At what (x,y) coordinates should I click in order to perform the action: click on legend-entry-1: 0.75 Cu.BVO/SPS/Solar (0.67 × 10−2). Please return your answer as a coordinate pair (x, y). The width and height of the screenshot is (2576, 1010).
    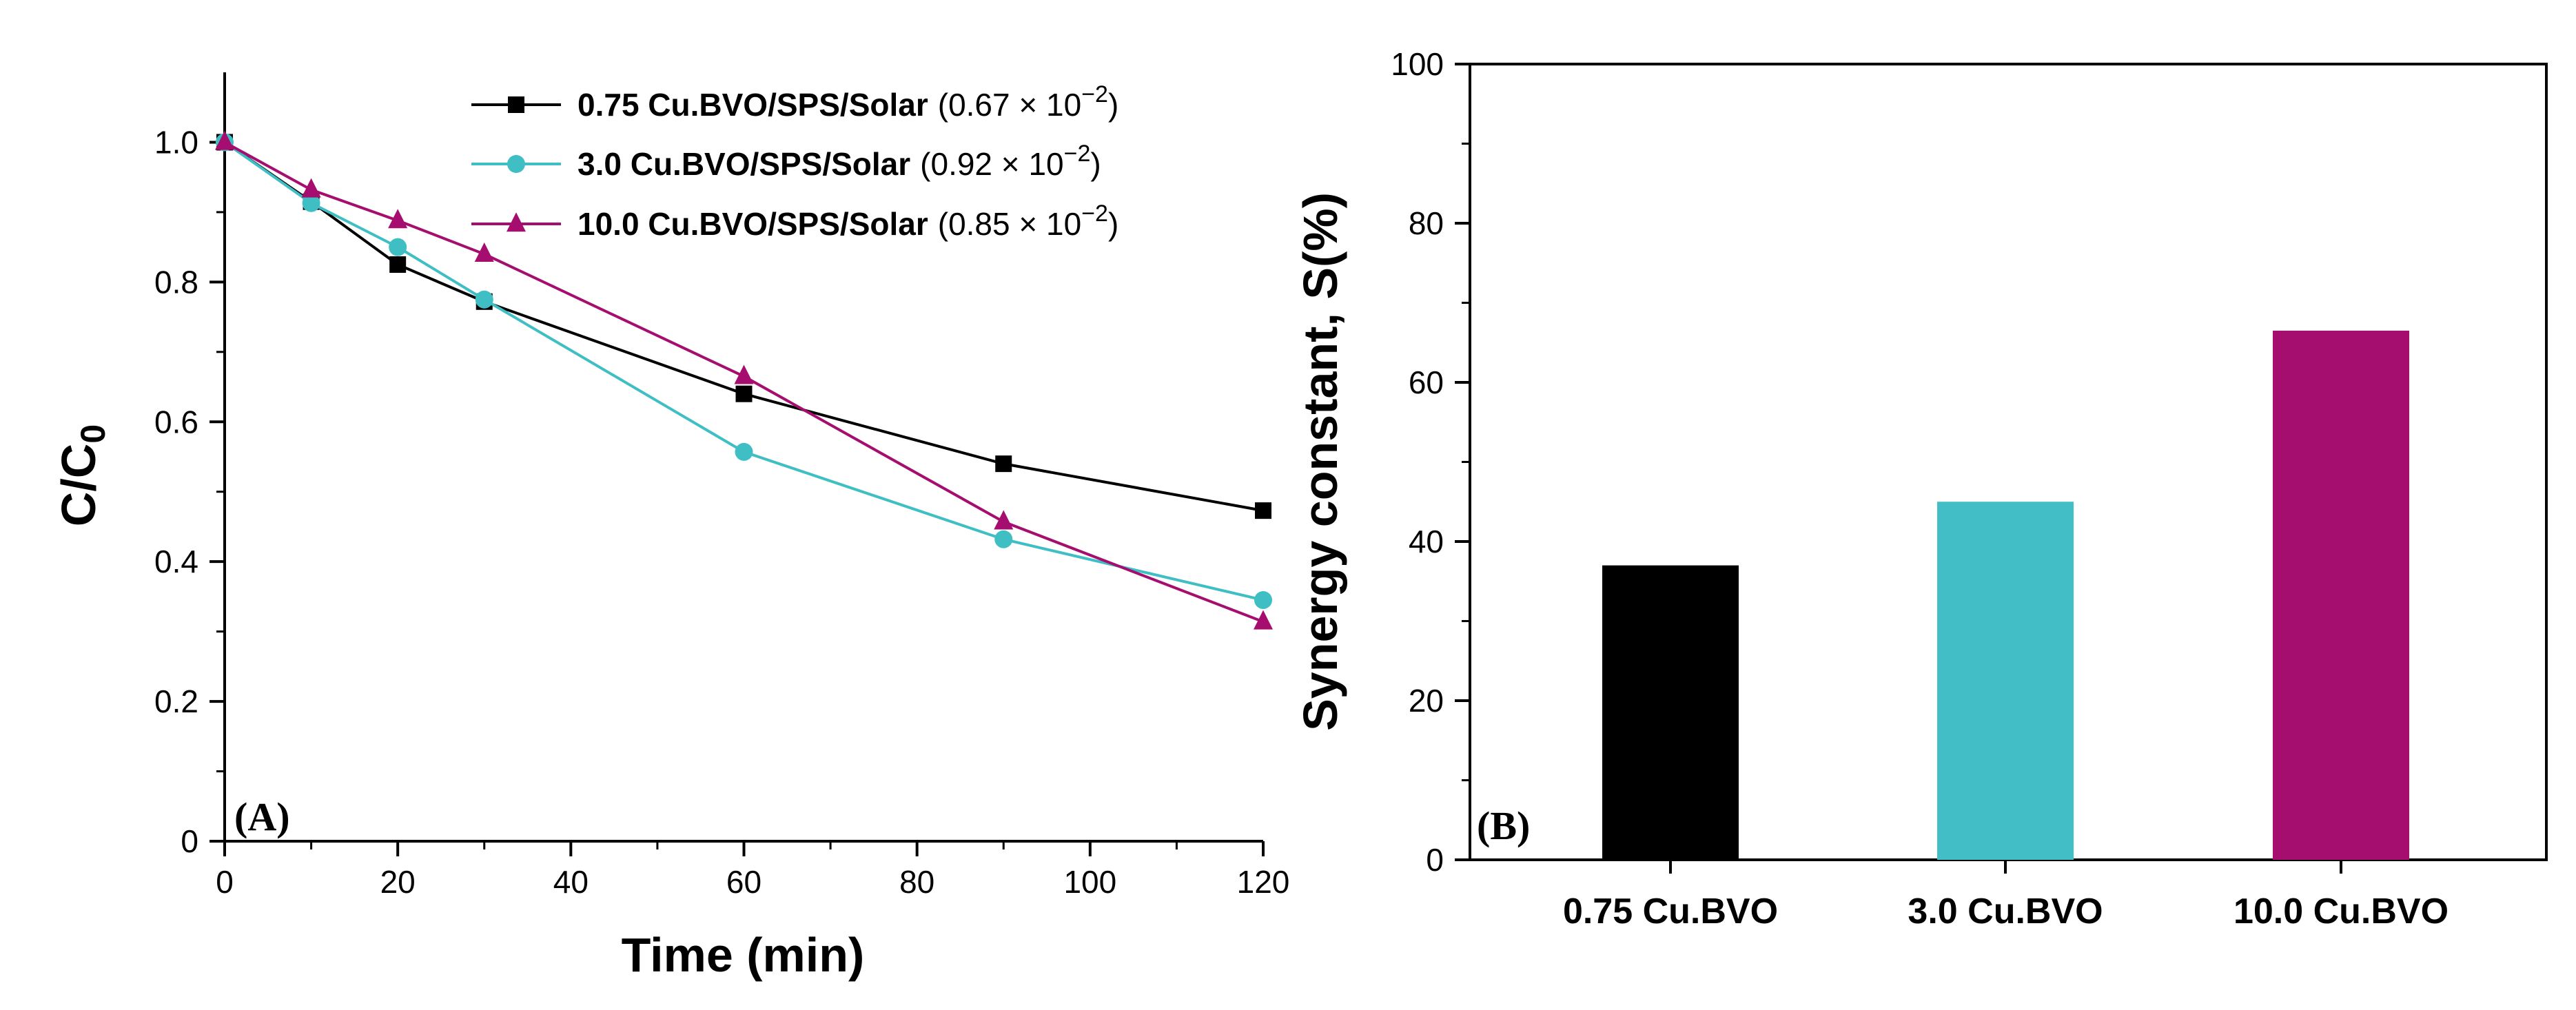
    Looking at the image, I should click on (794, 102).